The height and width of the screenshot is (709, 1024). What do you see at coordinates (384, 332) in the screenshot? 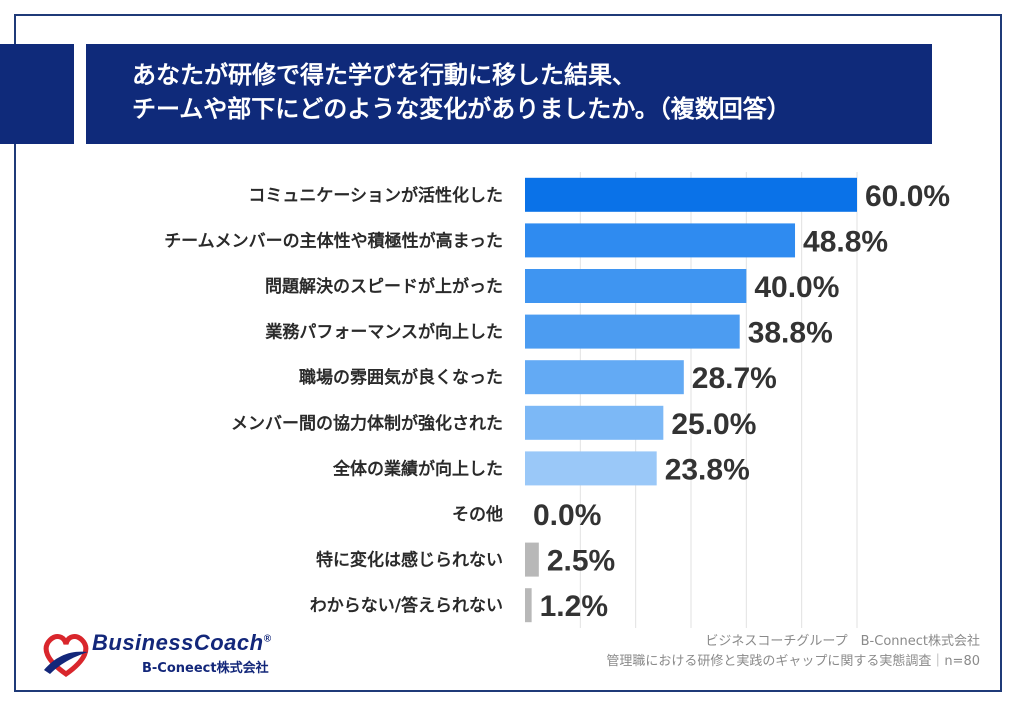
I see `category-label: 業務パフォーマンスが向上した` at bounding box center [384, 332].